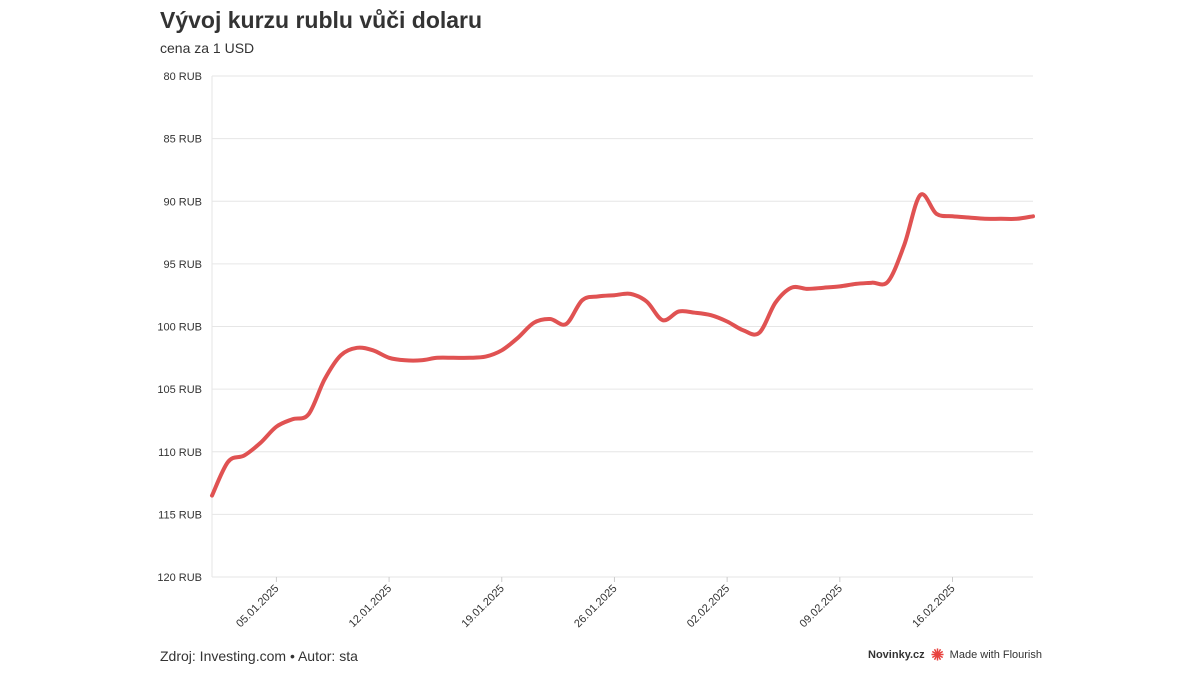 This screenshot has height=675, width=1200. I want to click on y-tick-label: 80 RUB, so click(182, 77).